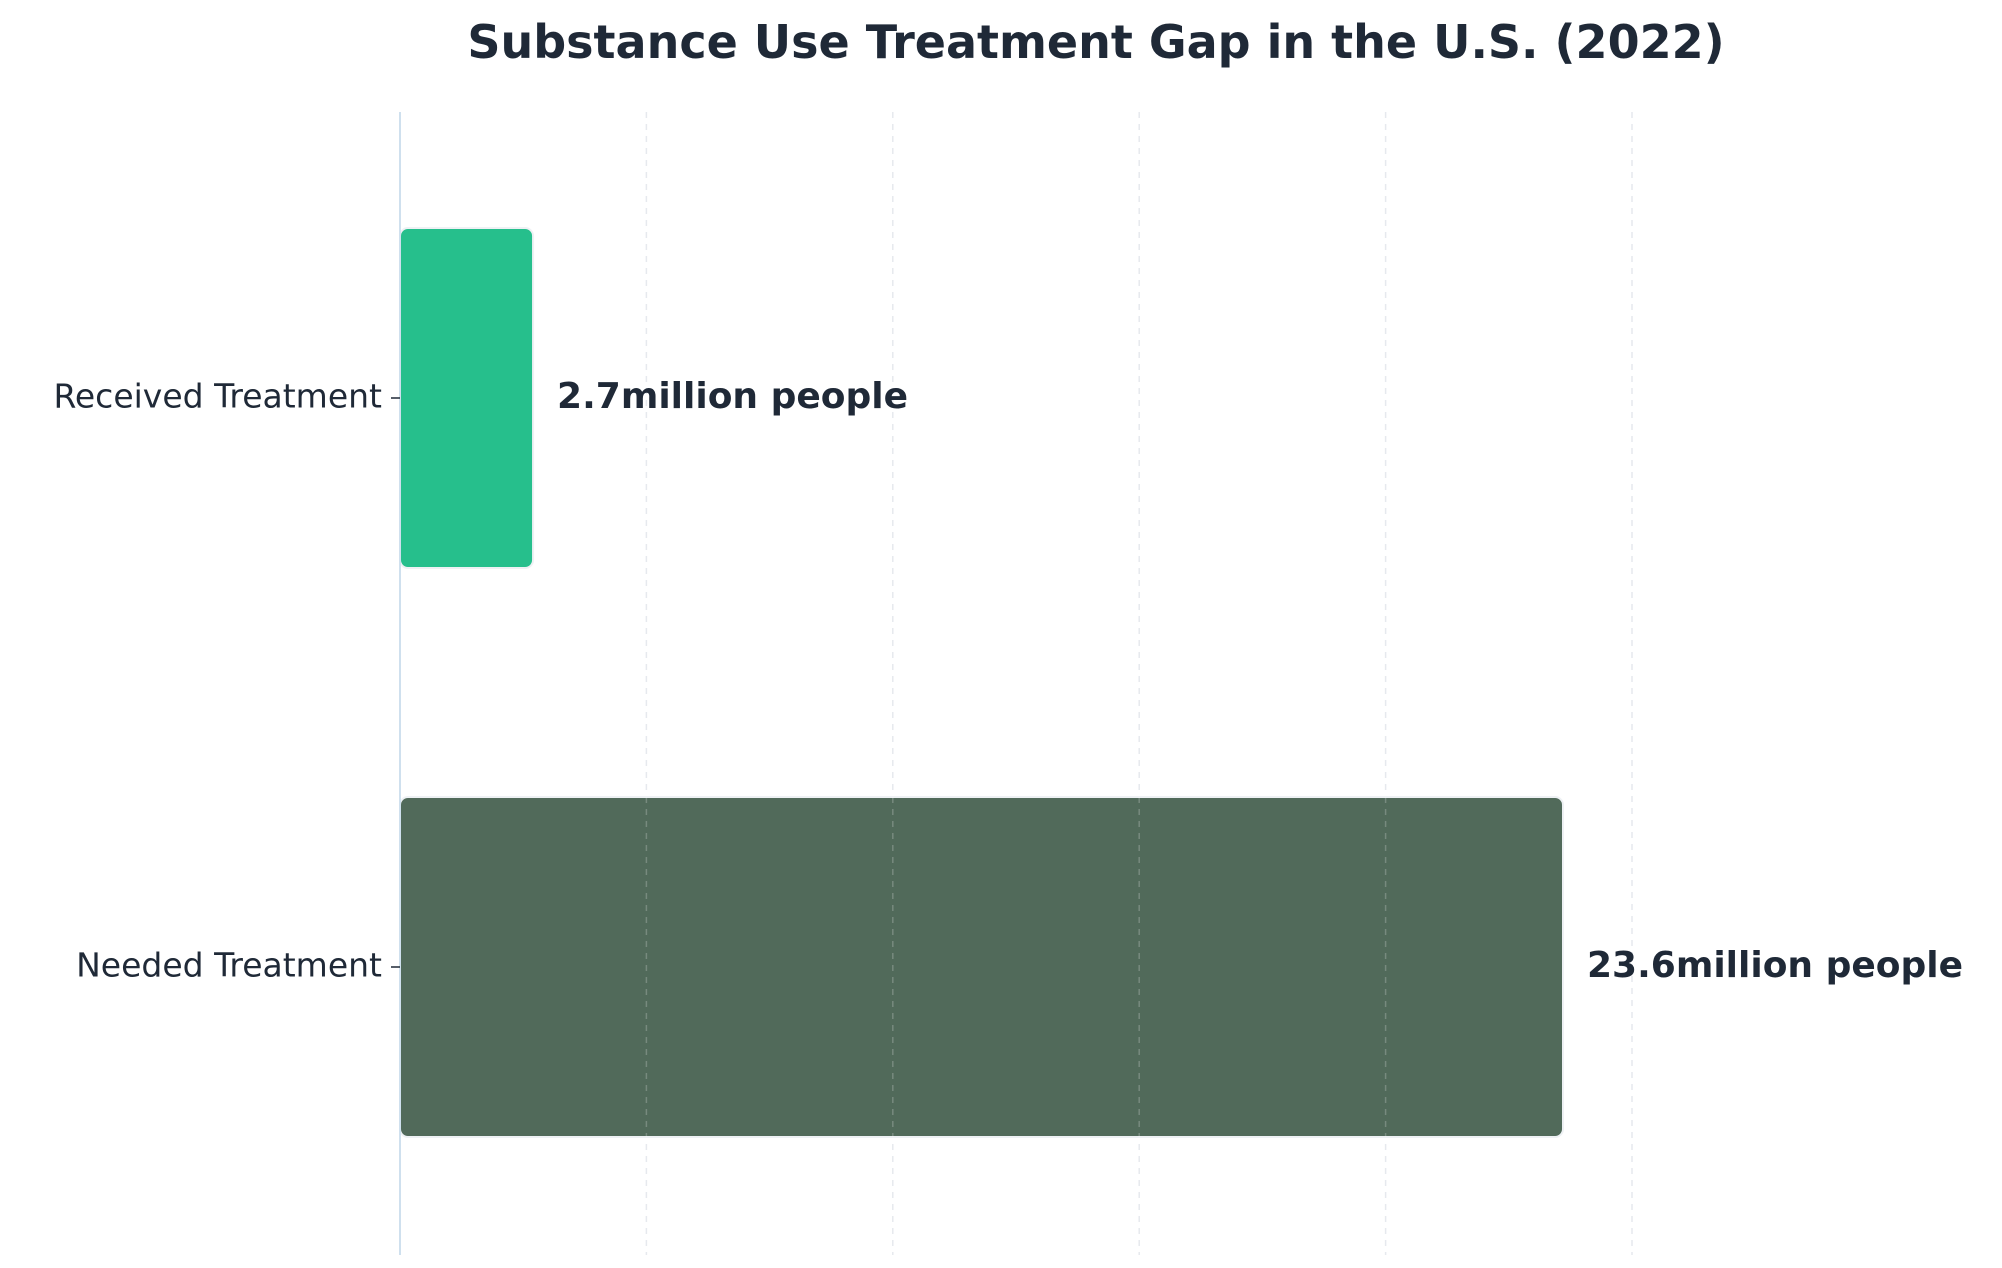 This screenshot has height=1268, width=2002. I want to click on y-tick-label: Received Treatment, so click(217, 396).